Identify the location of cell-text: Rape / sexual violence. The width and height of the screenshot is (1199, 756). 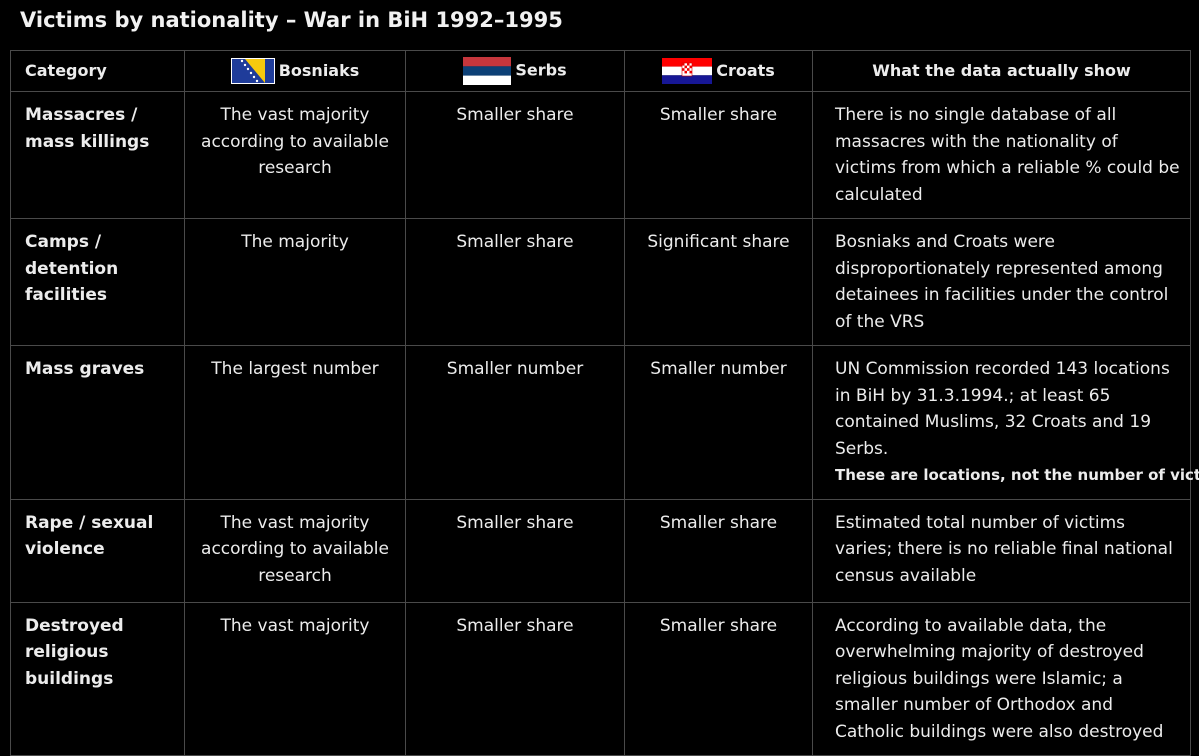
(89, 536).